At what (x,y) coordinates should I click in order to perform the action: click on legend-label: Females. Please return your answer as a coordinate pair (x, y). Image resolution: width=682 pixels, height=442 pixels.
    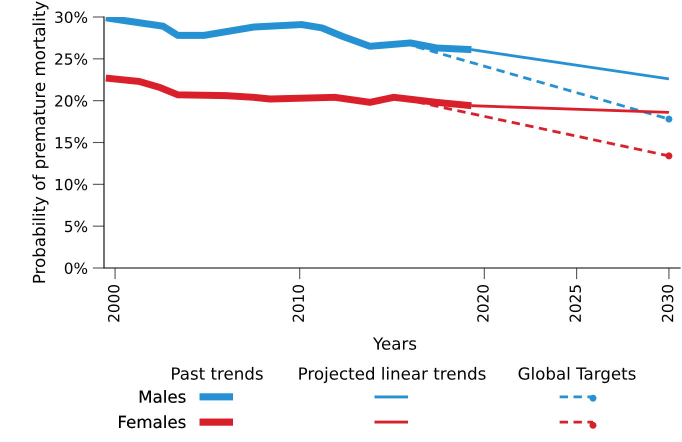
    Looking at the image, I should click on (152, 421).